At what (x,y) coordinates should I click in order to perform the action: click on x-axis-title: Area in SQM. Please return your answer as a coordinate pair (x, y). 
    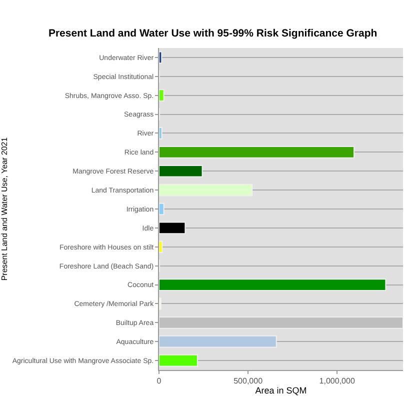
    Looking at the image, I should click on (281, 391).